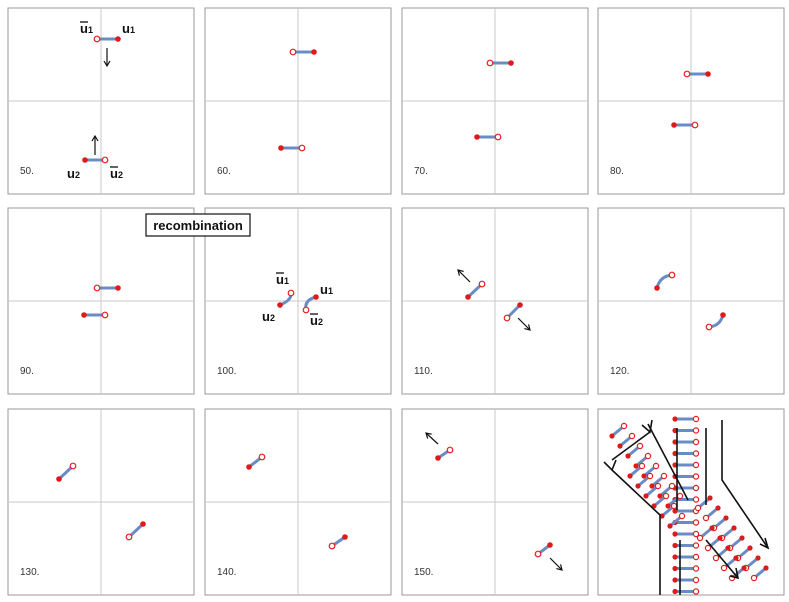  Describe the element at coordinates (83, 520) in the screenshot. I see `panel-9: 130.` at that location.